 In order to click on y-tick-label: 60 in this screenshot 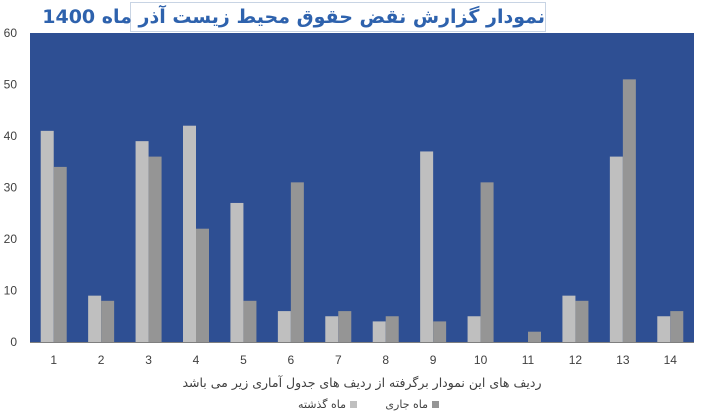, I will do `click(11, 33)`.